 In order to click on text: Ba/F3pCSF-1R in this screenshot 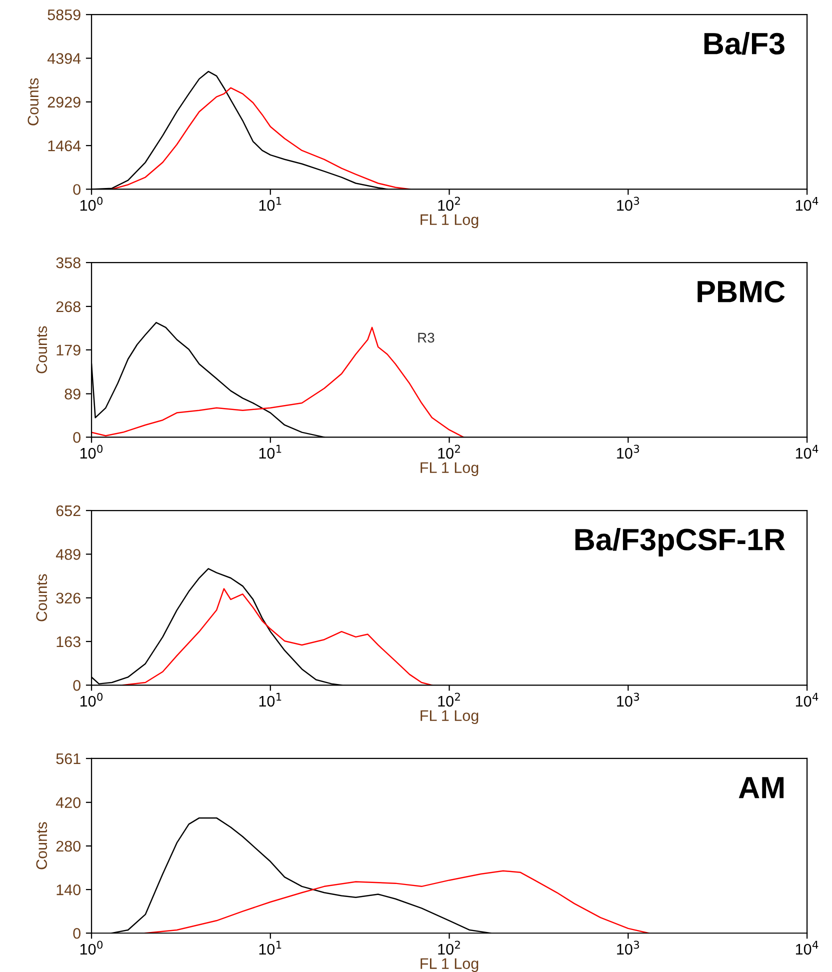, I will do `click(680, 542)`.